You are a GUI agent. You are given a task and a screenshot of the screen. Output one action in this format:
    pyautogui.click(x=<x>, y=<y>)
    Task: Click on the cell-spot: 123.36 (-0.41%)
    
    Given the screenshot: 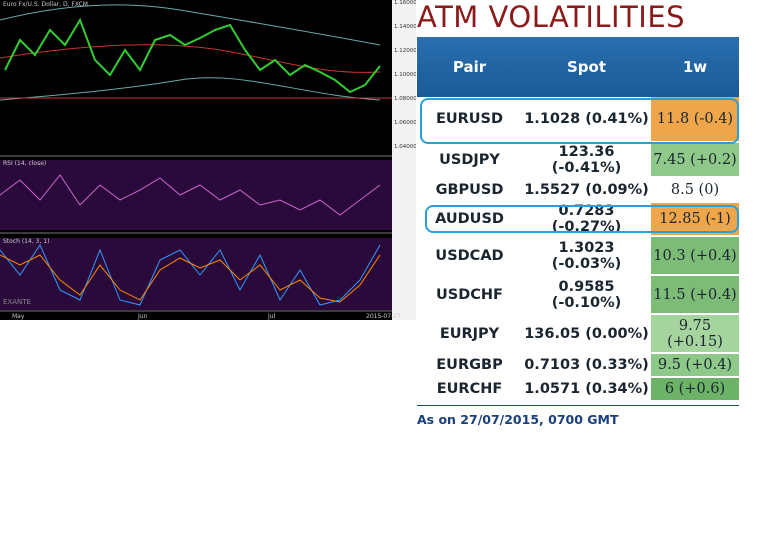 What is the action you would take?
    pyautogui.click(x=586, y=160)
    